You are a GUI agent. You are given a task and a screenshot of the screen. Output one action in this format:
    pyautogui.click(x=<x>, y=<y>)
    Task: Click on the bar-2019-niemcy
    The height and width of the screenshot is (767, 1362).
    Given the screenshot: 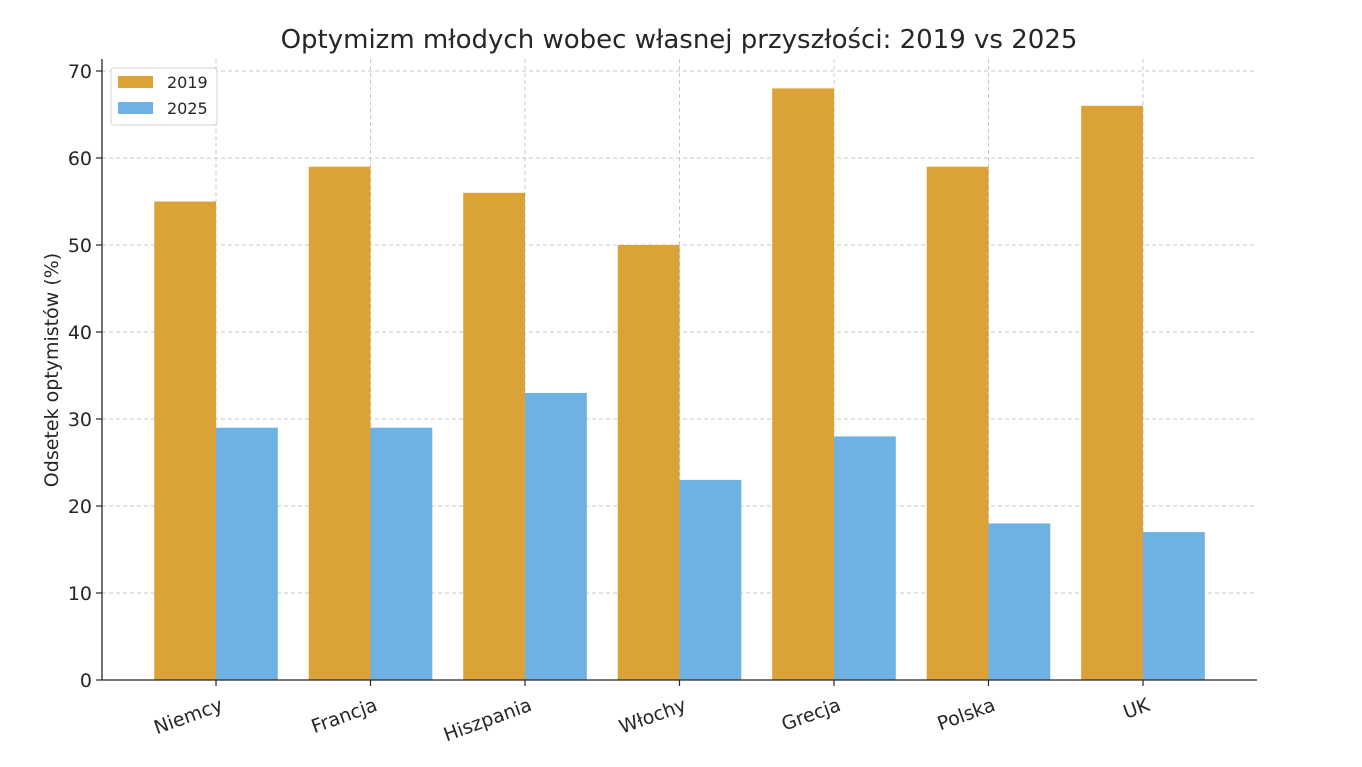 What is the action you would take?
    pyautogui.click(x=185, y=440)
    